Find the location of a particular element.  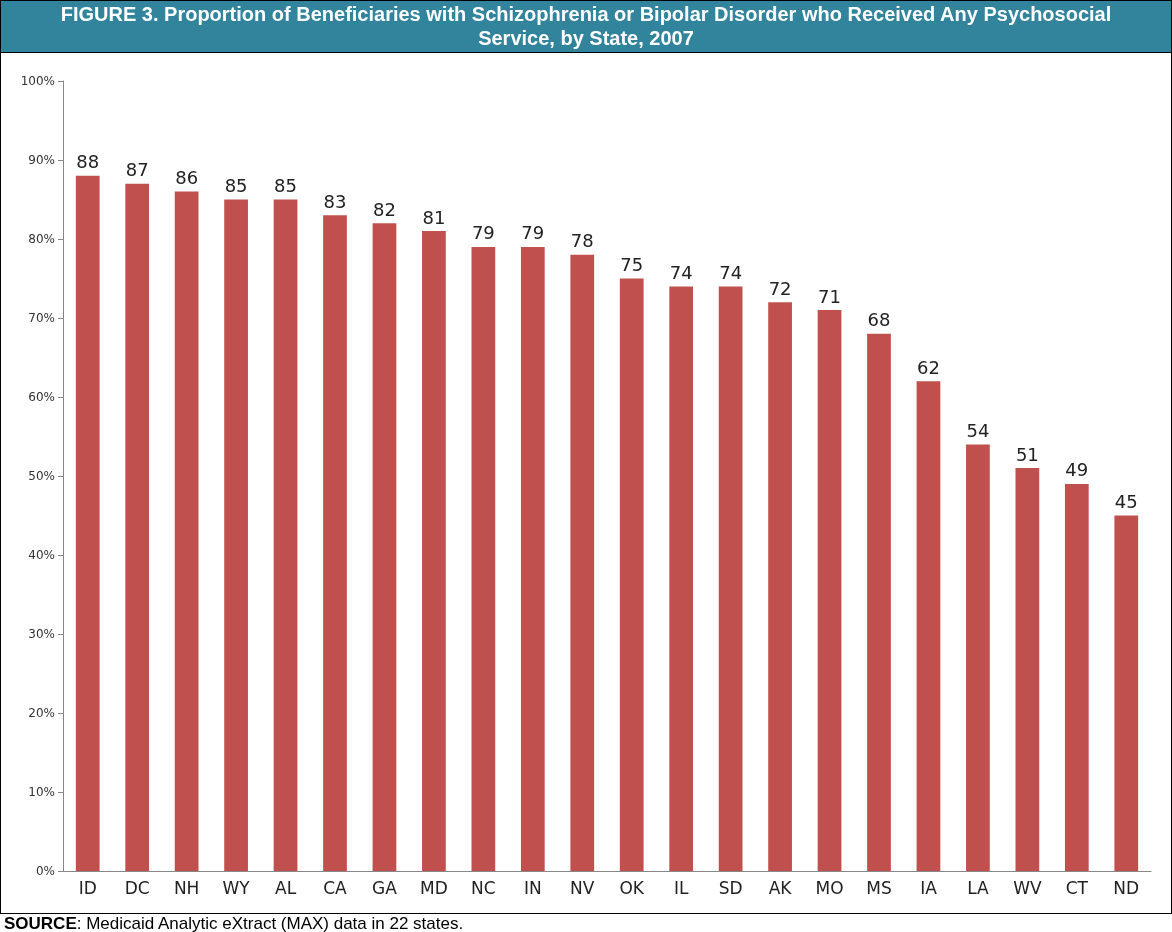

data-label: 75 is located at coordinates (632, 264).